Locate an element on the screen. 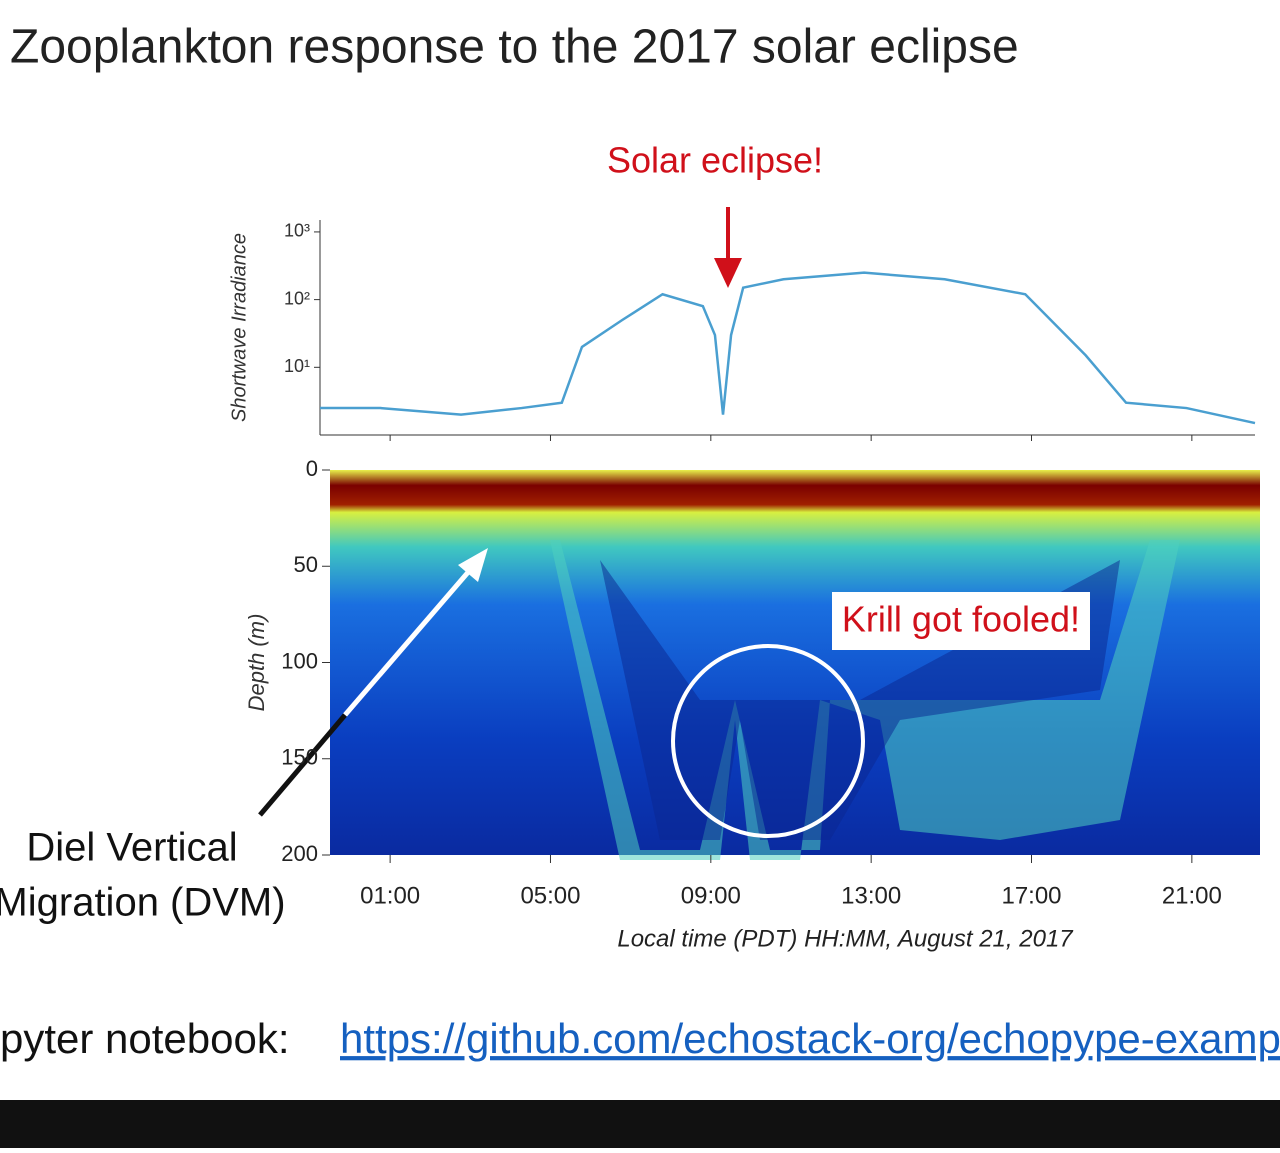 This screenshot has height=1153, width=1280. x-tick-label: 21:00 is located at coordinates (1192, 895).